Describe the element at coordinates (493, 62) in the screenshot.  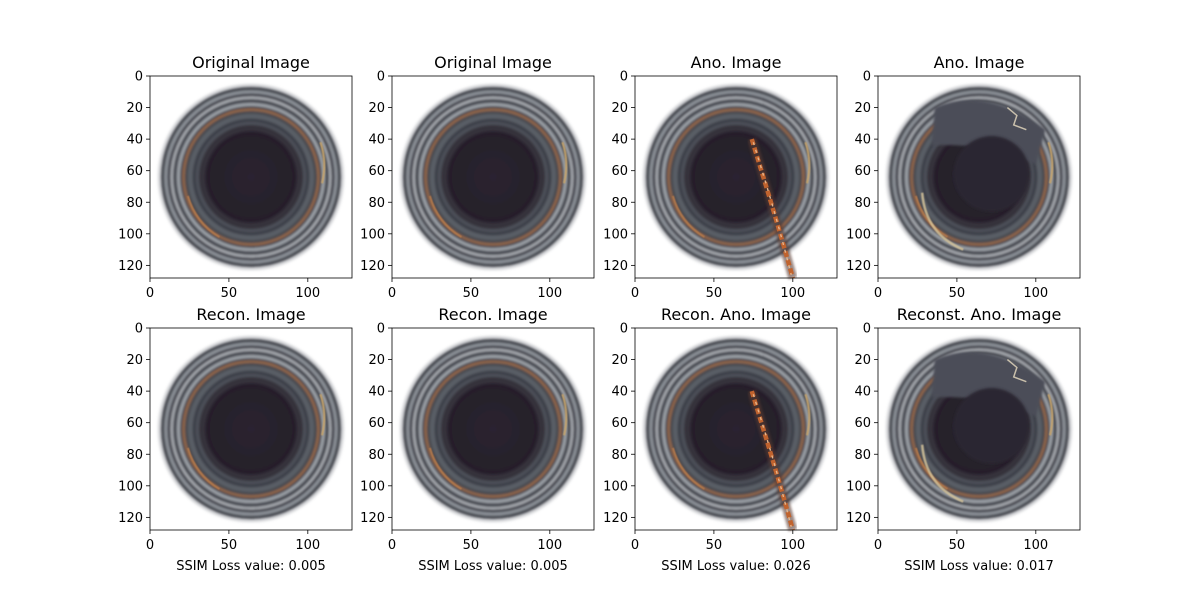
I see `subplot-title: Original Image` at that location.